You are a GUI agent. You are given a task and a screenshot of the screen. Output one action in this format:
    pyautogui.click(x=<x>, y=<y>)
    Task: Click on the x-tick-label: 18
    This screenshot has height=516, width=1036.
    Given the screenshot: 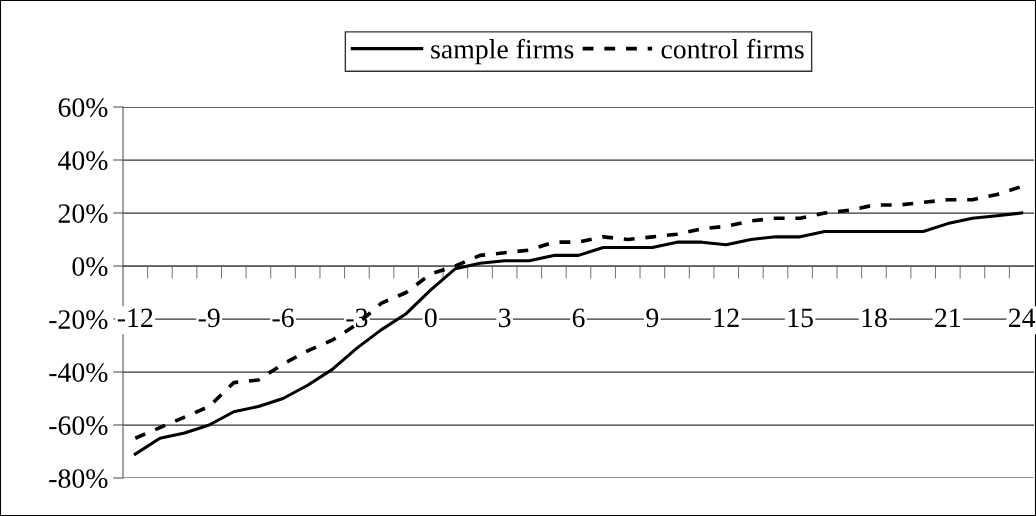 What is the action you would take?
    pyautogui.click(x=874, y=318)
    